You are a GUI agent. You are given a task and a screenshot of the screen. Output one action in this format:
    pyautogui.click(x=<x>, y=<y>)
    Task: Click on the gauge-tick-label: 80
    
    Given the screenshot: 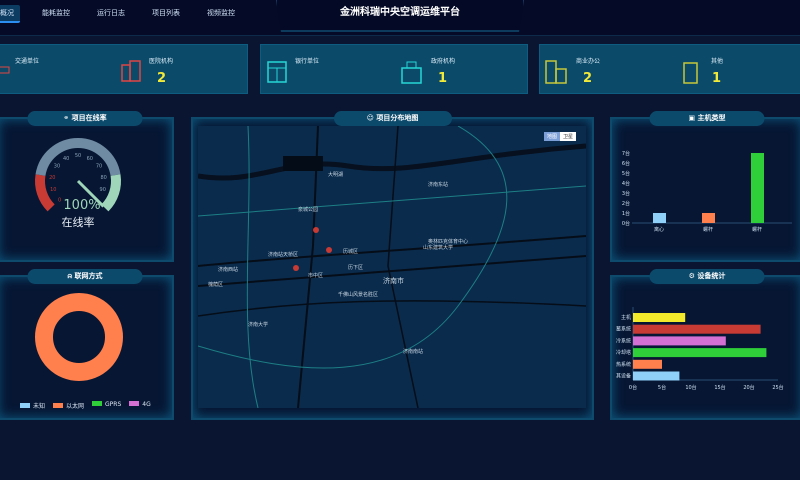 What is the action you would take?
    pyautogui.click(x=103, y=178)
    